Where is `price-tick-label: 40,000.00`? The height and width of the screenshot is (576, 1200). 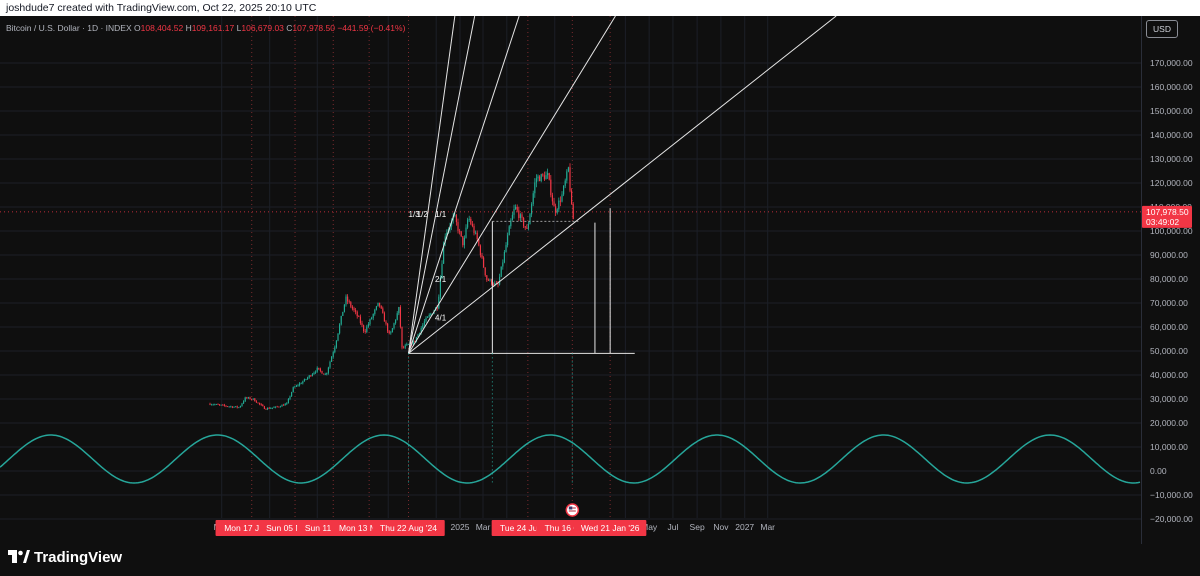 price-tick-label: 40,000.00 is located at coordinates (1169, 375).